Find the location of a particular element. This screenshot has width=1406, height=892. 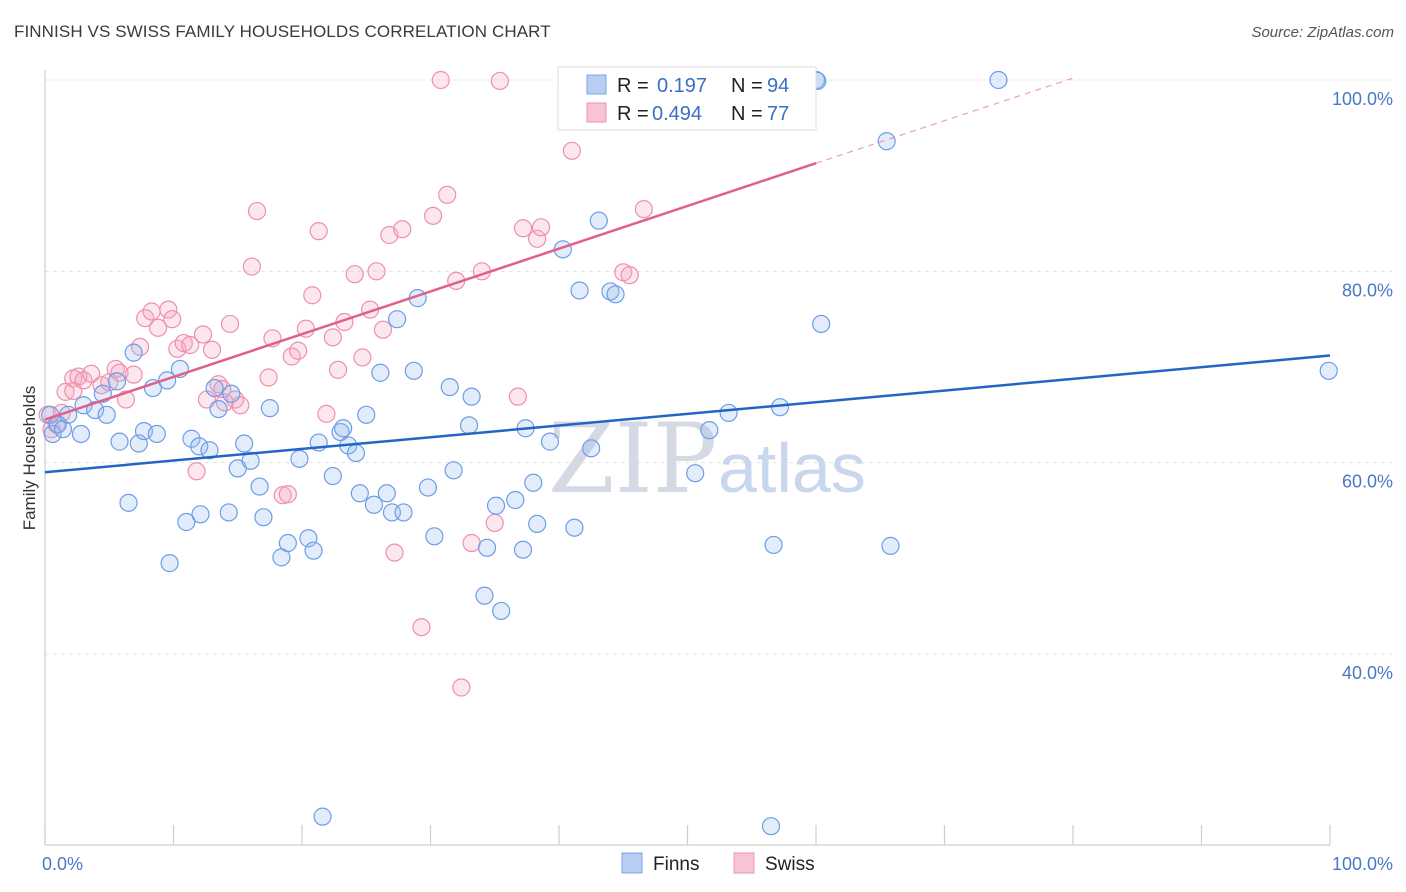

finns-trend-line is located at coordinates (687, 414).